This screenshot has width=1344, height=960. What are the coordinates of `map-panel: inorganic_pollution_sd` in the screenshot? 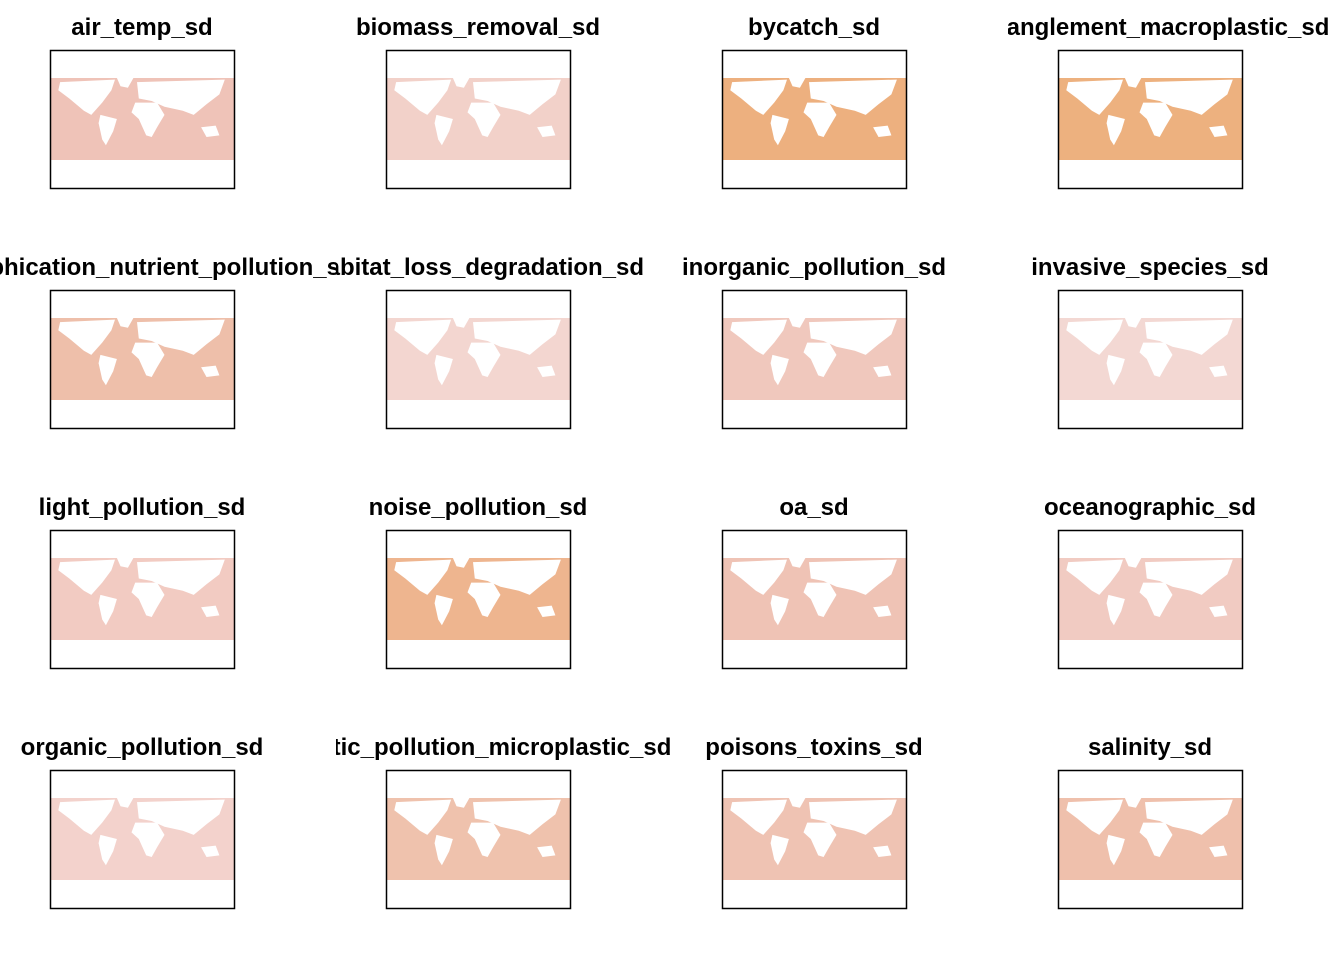 It's located at (814, 342).